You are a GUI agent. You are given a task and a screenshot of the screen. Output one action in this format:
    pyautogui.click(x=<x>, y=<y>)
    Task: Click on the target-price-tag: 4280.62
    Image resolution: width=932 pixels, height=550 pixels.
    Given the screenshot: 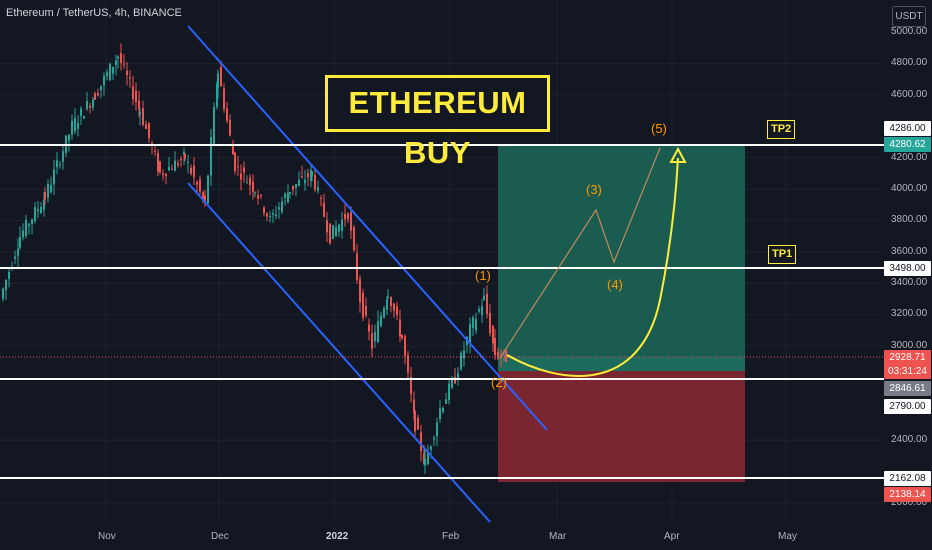 What is the action you would take?
    pyautogui.click(x=907, y=144)
    